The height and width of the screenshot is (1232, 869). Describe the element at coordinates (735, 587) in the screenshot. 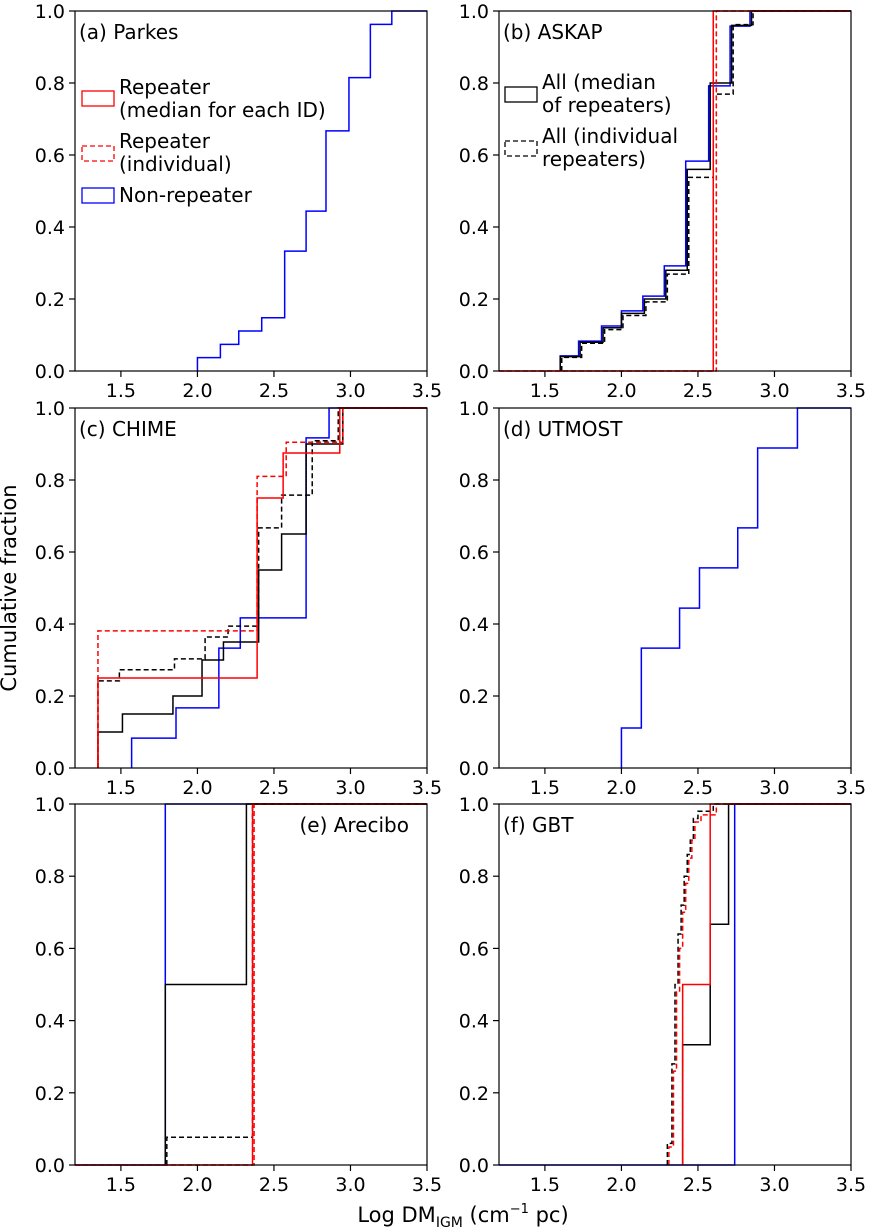

I see `series-group-d` at that location.